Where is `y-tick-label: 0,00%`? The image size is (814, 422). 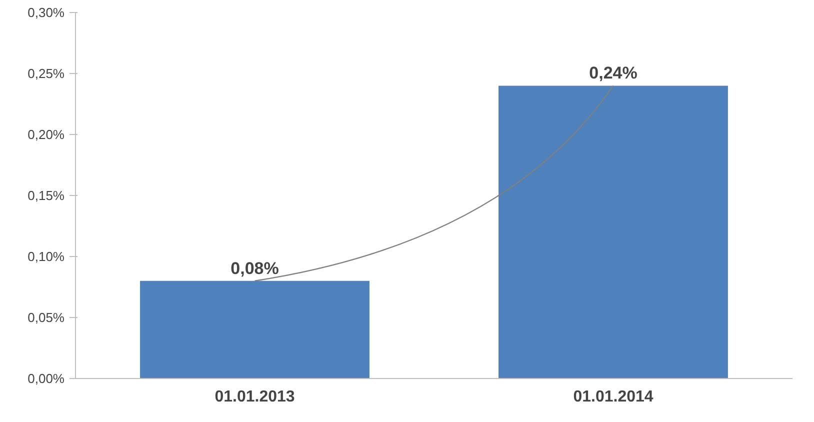
y-tick-label: 0,00% is located at coordinates (46, 378).